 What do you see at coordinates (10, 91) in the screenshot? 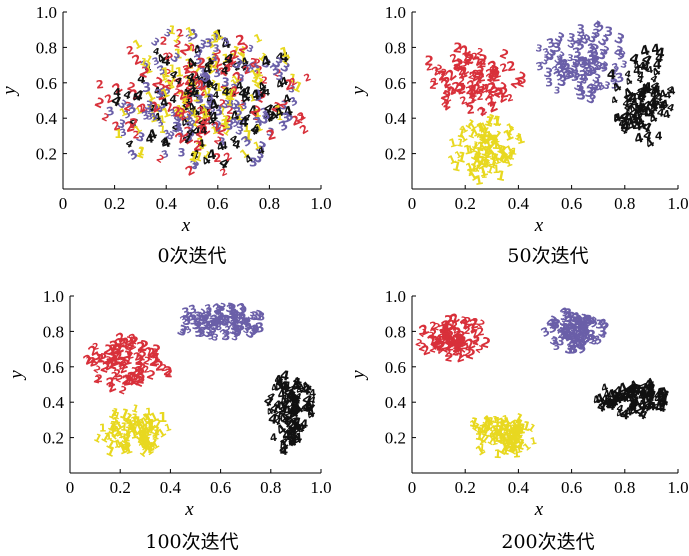
I see `y-axis-label: y` at bounding box center [10, 91].